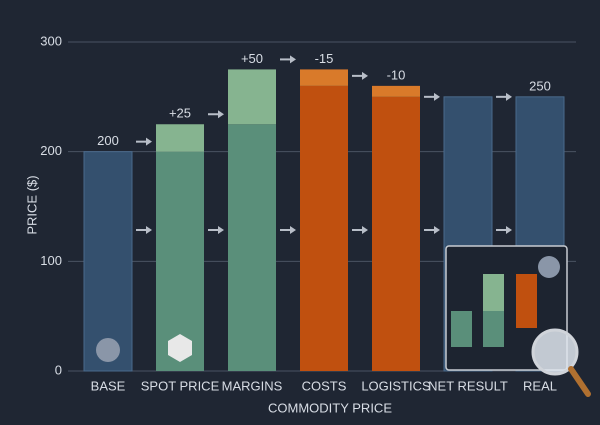 This screenshot has height=425, width=600. I want to click on x-tick-label: BASE, so click(108, 385).